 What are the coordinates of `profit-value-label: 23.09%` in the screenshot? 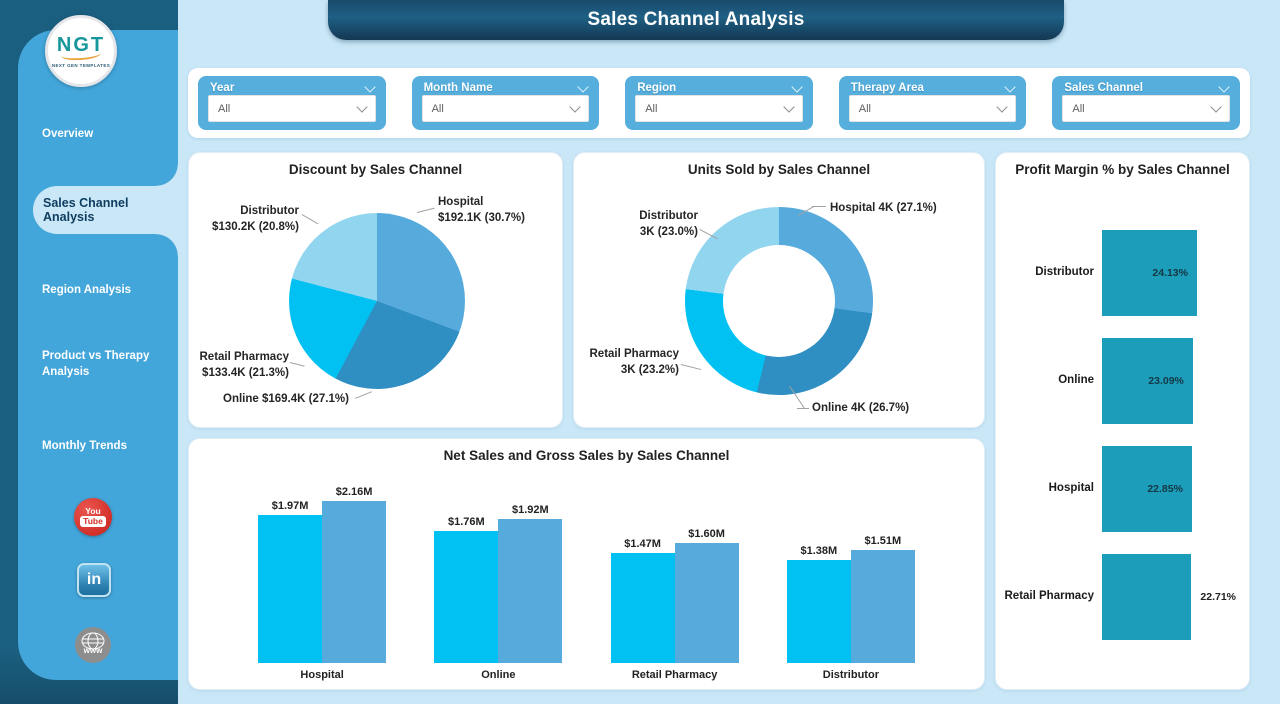 It's located at (1166, 381).